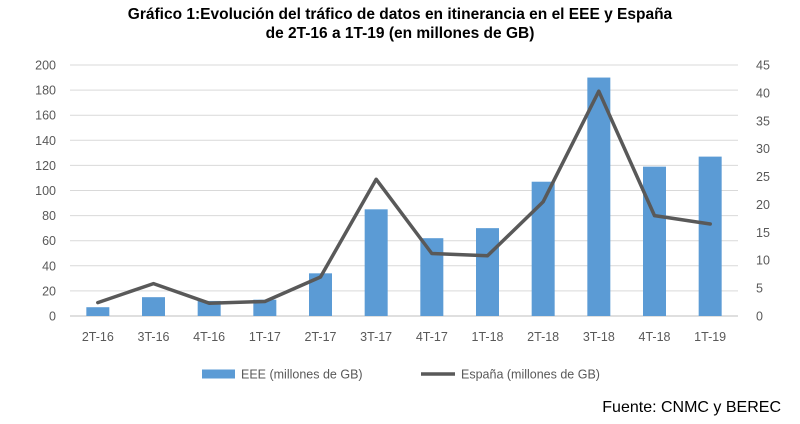  Describe the element at coordinates (763, 205) in the screenshot. I see `right-axis-tick-label: 20` at that location.